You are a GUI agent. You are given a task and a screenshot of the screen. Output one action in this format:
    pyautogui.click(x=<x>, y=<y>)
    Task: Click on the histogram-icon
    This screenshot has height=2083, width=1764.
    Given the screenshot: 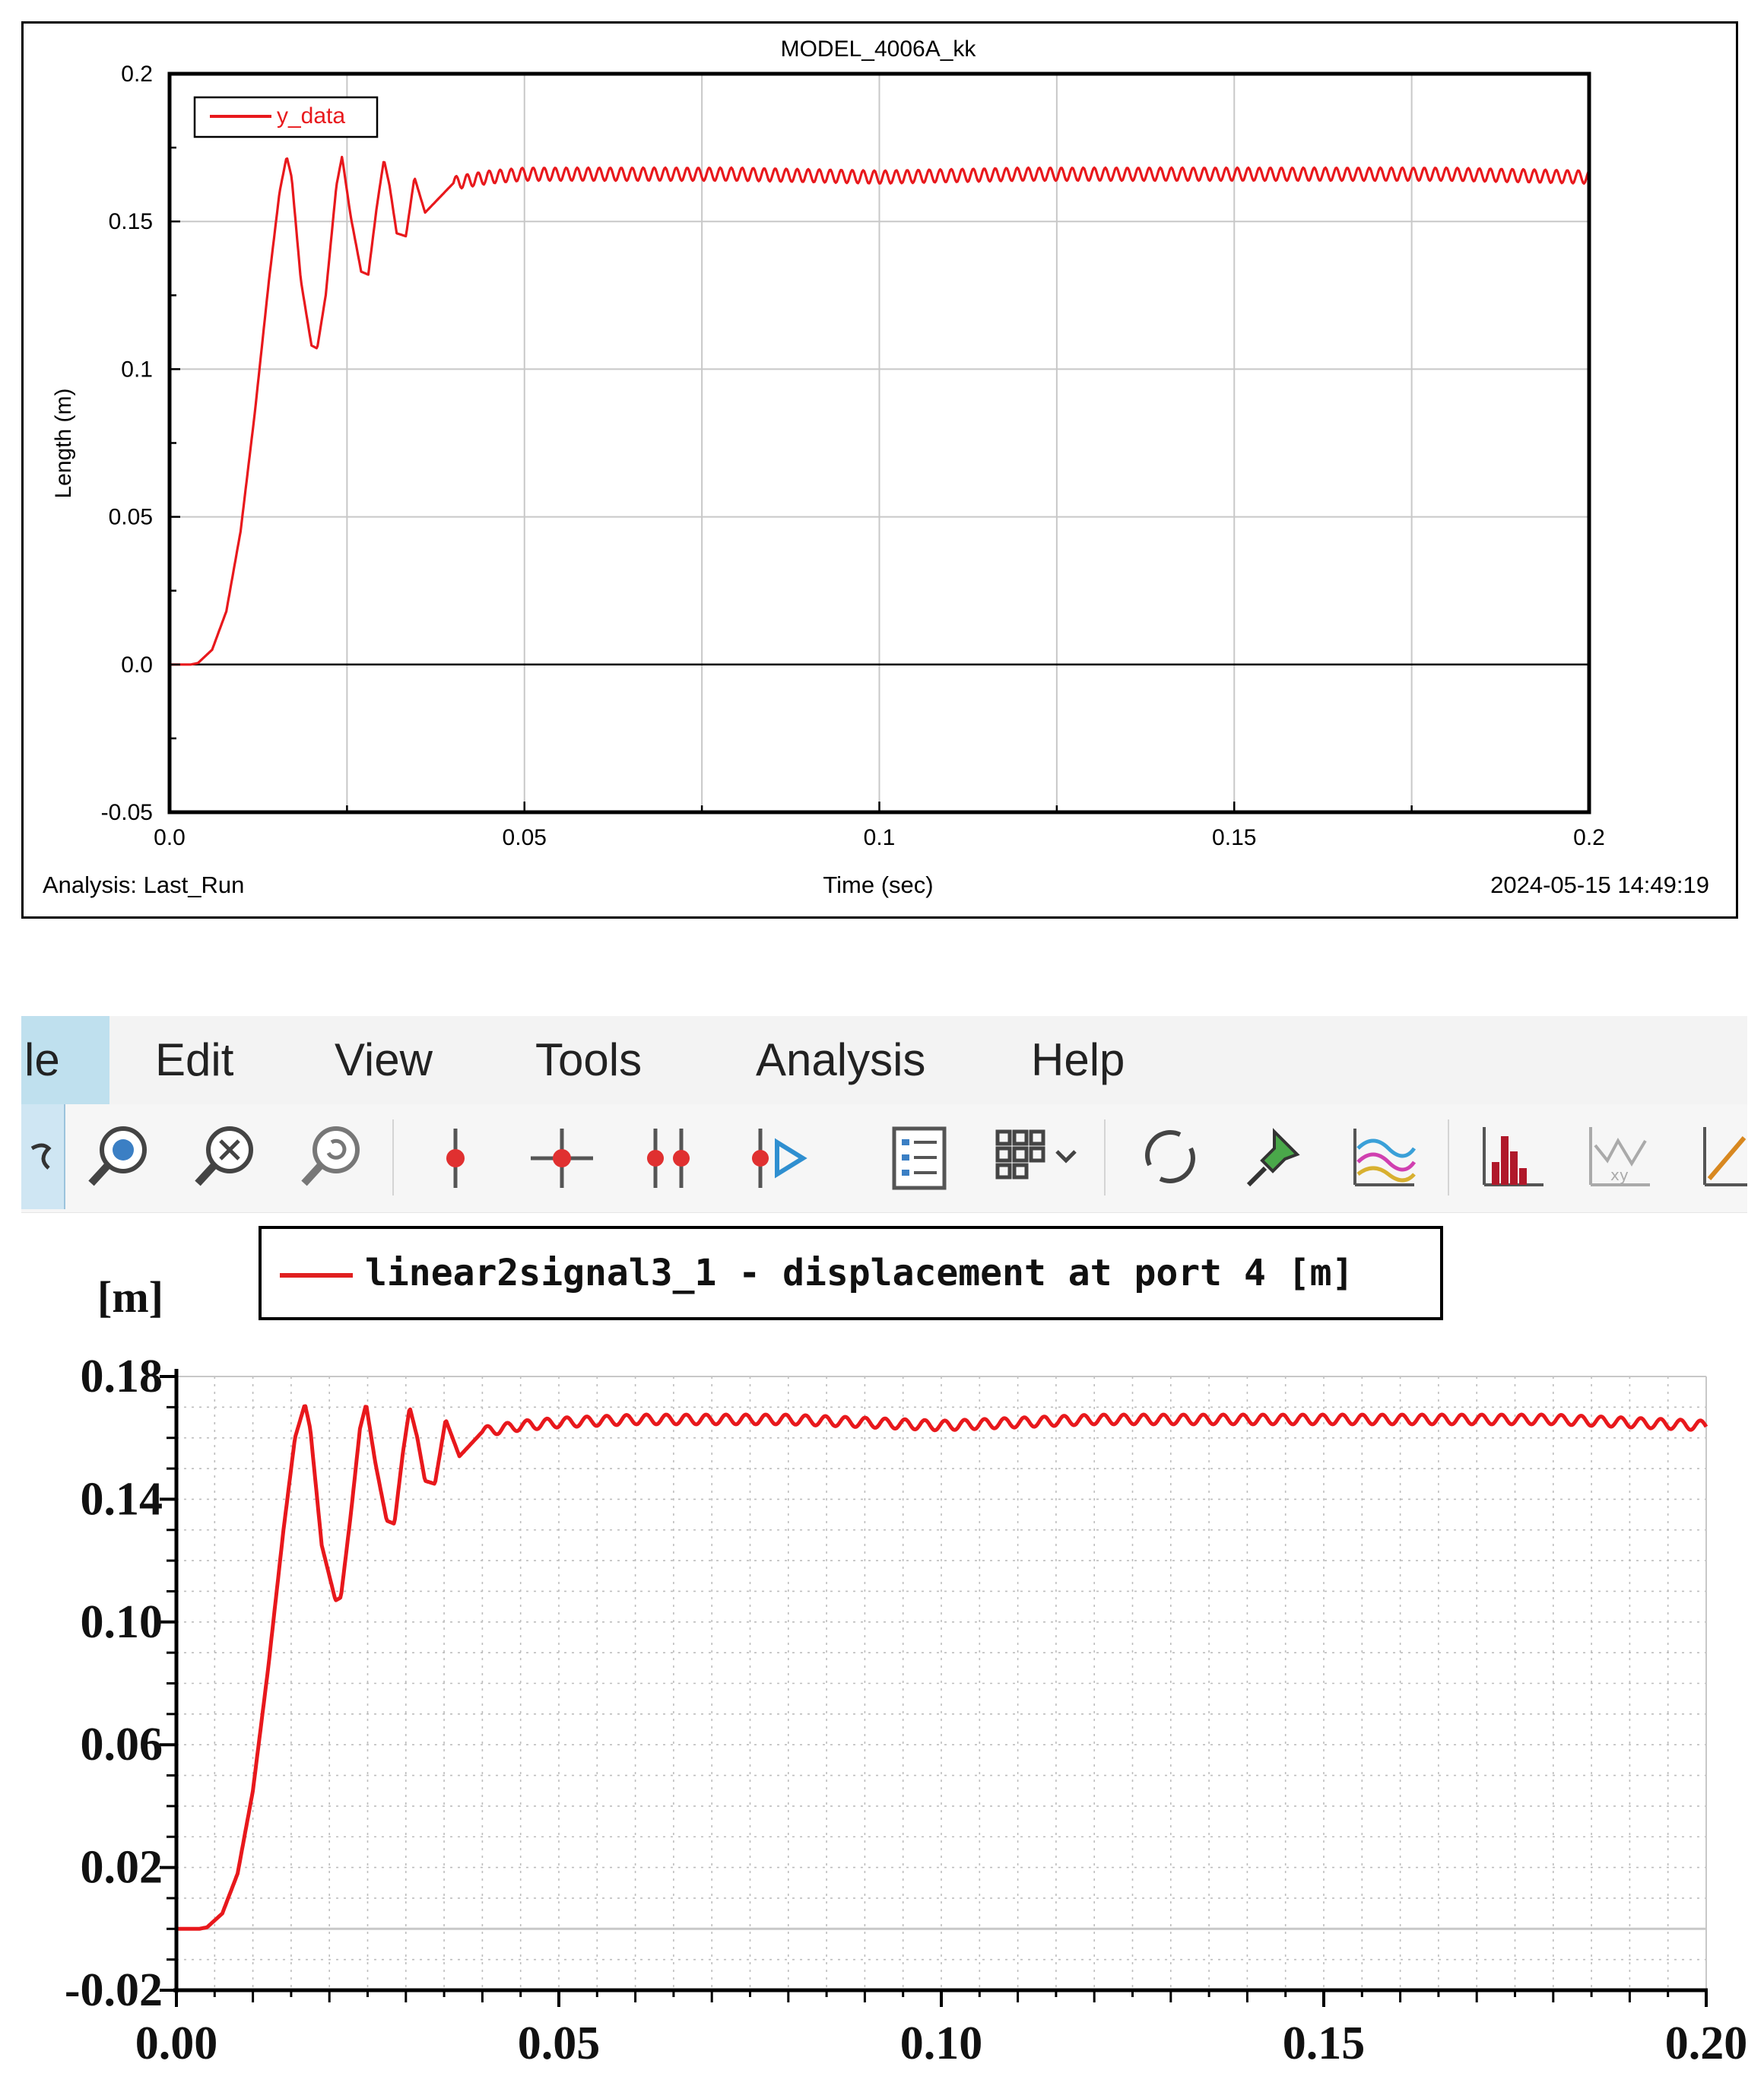 What is the action you would take?
    pyautogui.click(x=1513, y=1157)
    